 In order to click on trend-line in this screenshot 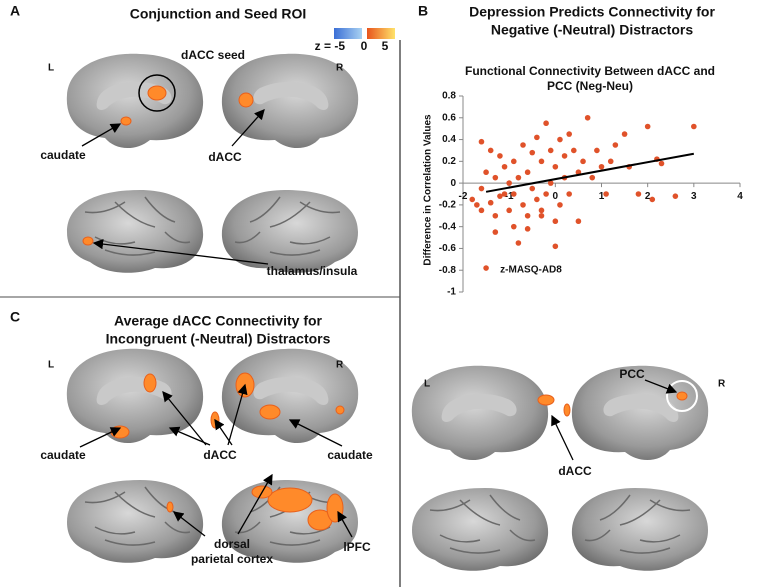, I will do `click(590, 172)`.